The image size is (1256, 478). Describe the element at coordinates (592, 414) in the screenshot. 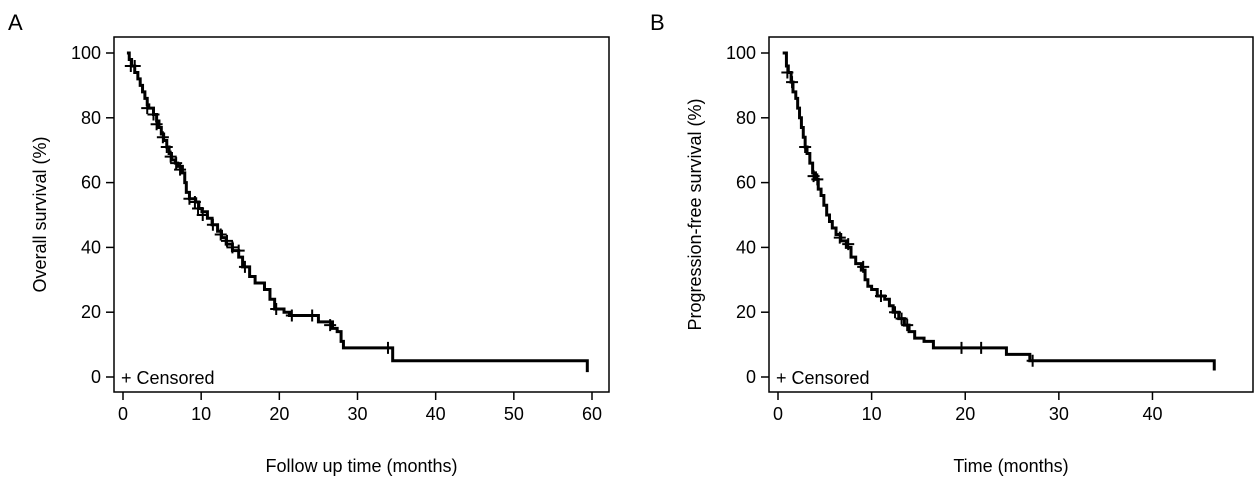

I see `x-tick-label: 60` at that location.